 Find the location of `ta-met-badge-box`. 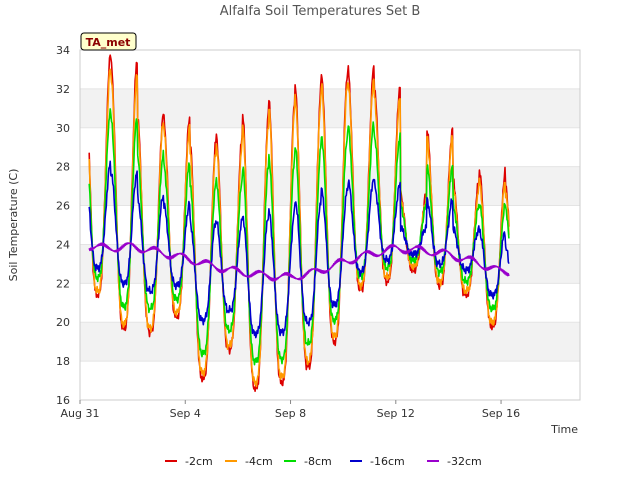

ta-met-badge-box is located at coordinates (108, 41).